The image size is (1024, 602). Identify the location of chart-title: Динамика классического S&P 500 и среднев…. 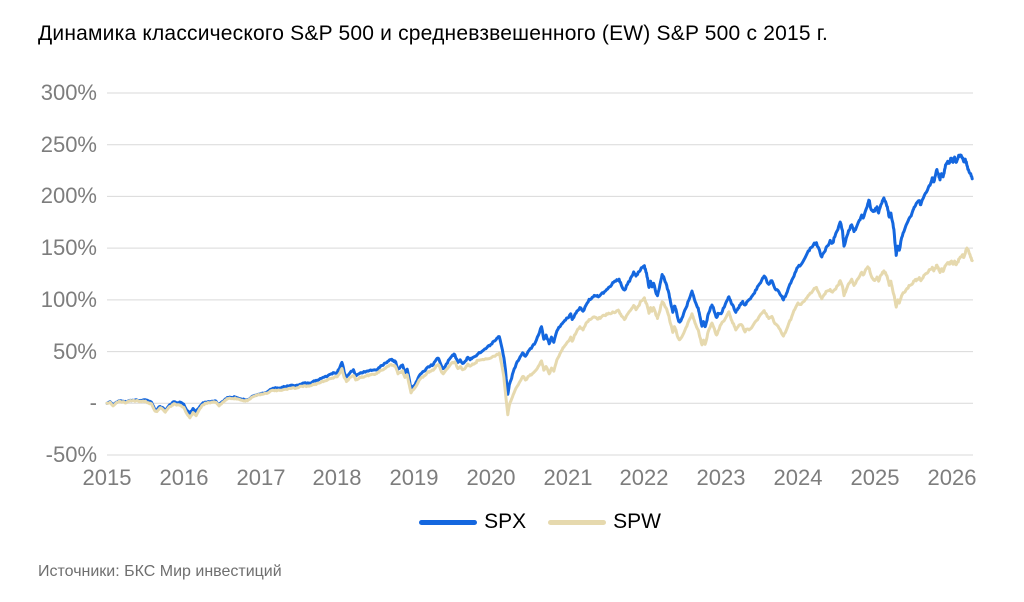
(433, 33).